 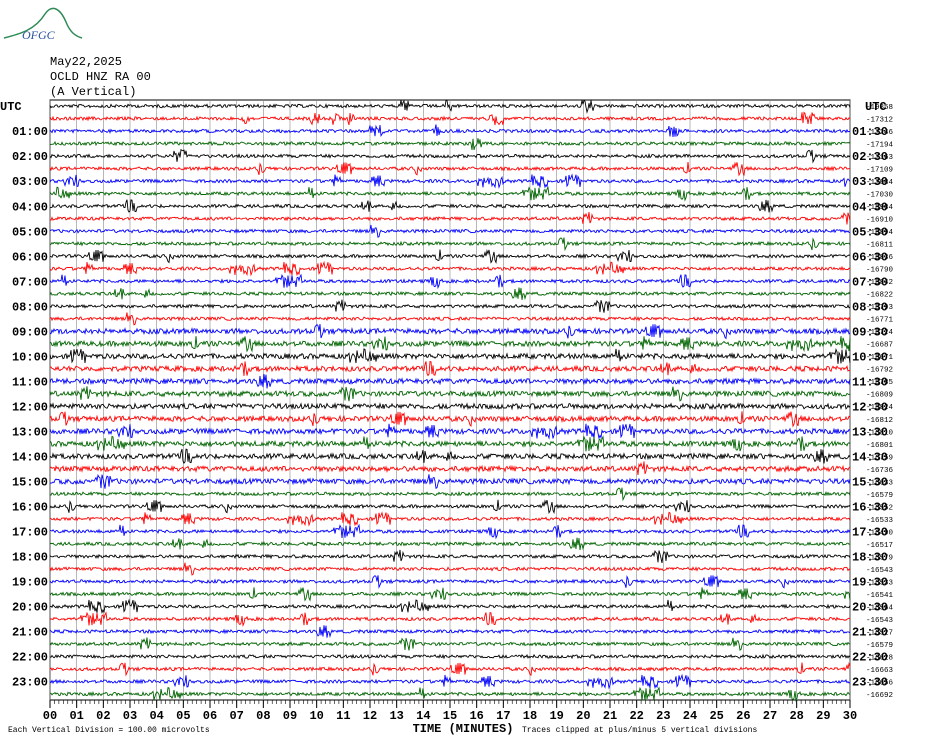 What do you see at coordinates (50, 716) in the screenshot?
I see `x-tick-label: 00` at bounding box center [50, 716].